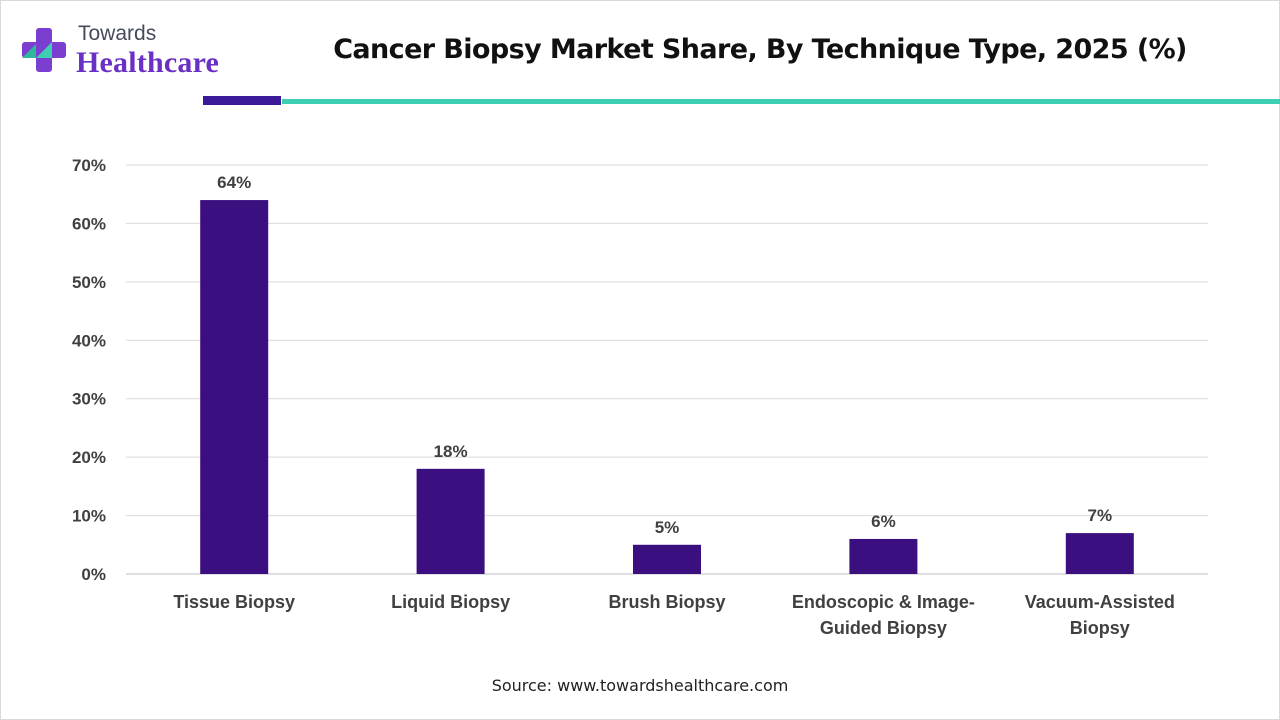 The height and width of the screenshot is (720, 1280). I want to click on y-tick-label: 0%, so click(93, 574).